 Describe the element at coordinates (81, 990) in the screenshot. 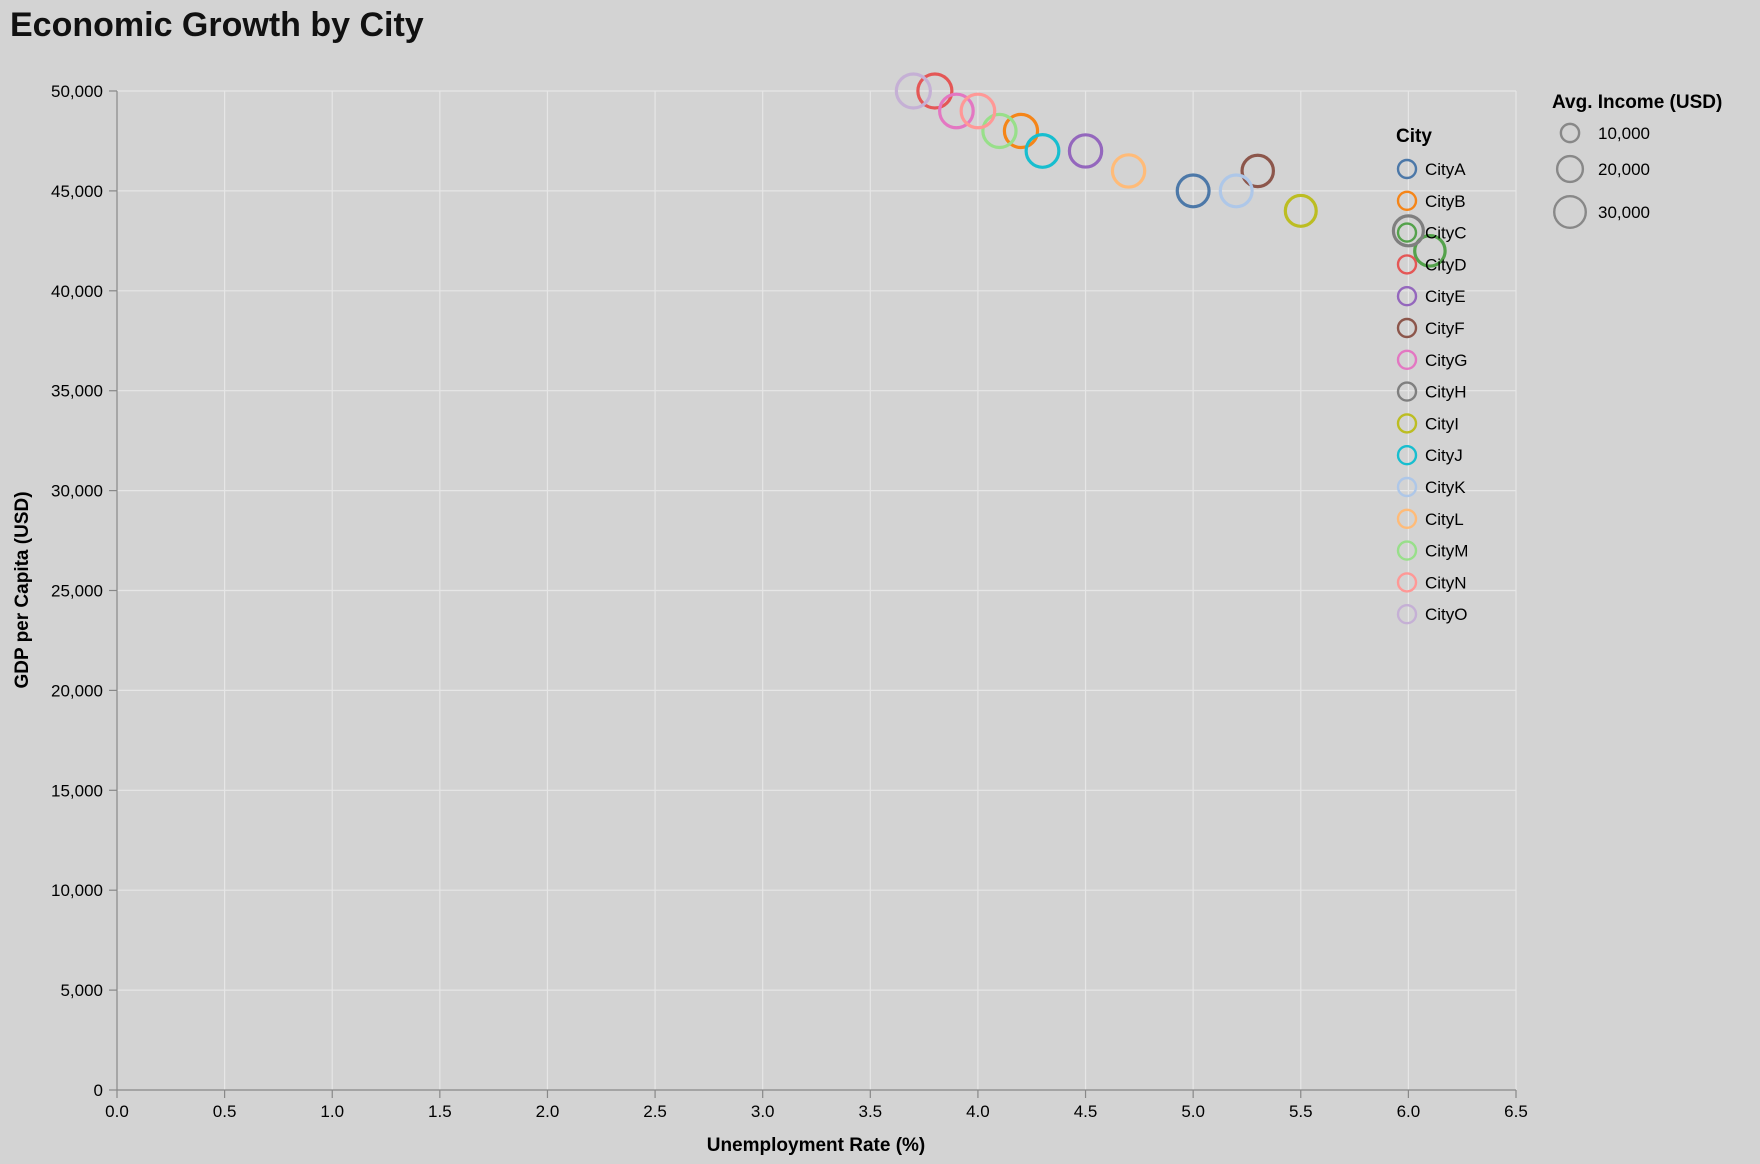

I see `y-tick-label: 5,000` at that location.